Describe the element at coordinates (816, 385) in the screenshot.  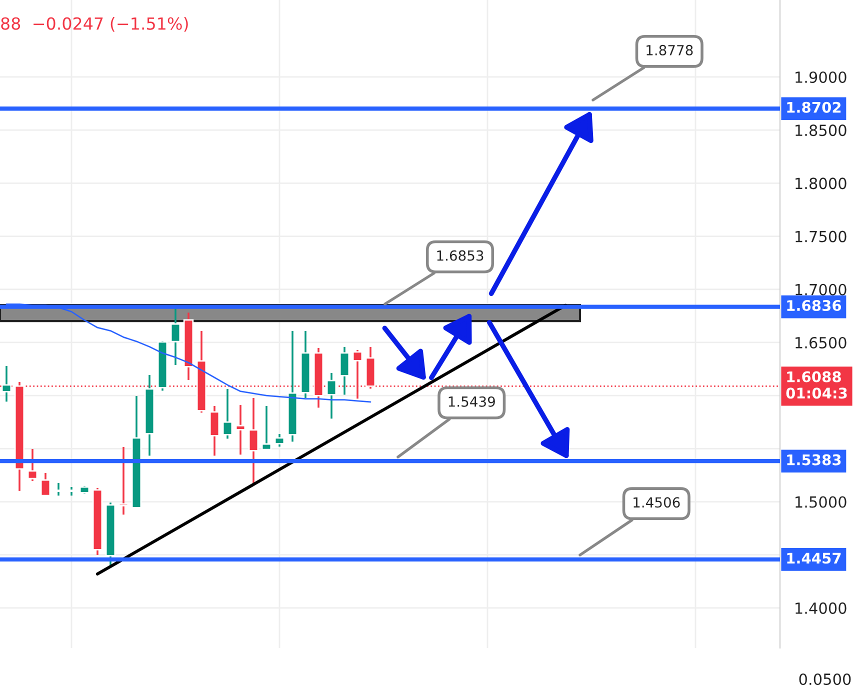
I see `ref-line-label: 1.6088 01:04:3` at that location.